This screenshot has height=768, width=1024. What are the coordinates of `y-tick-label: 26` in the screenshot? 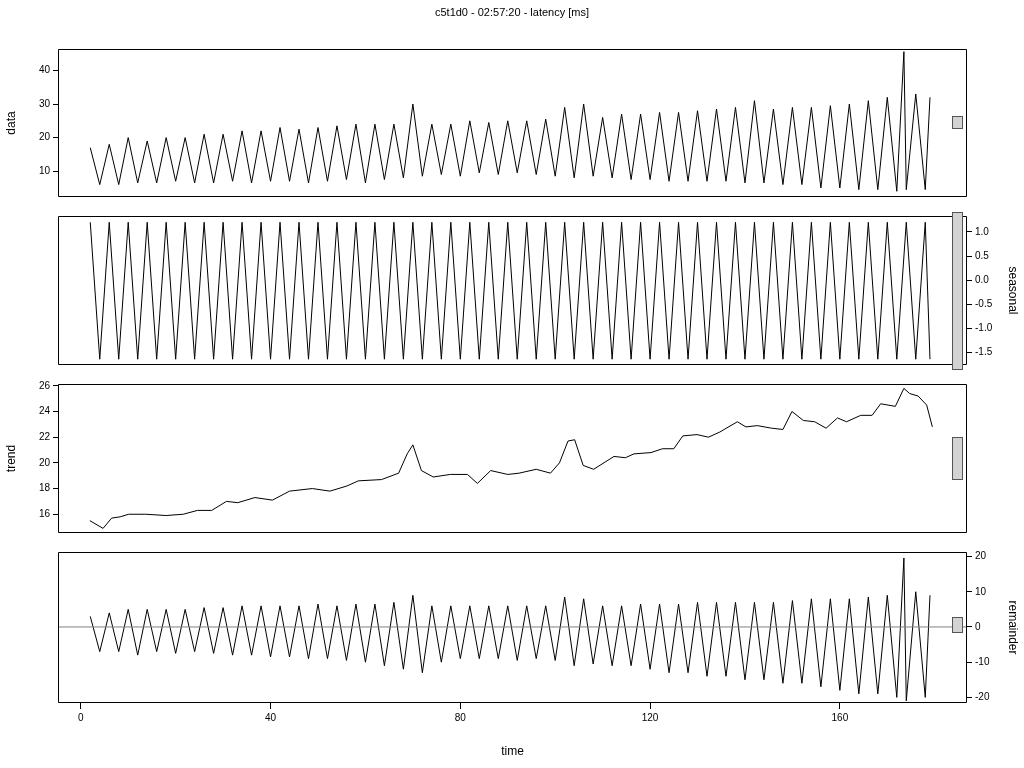 It's located at (44, 385).